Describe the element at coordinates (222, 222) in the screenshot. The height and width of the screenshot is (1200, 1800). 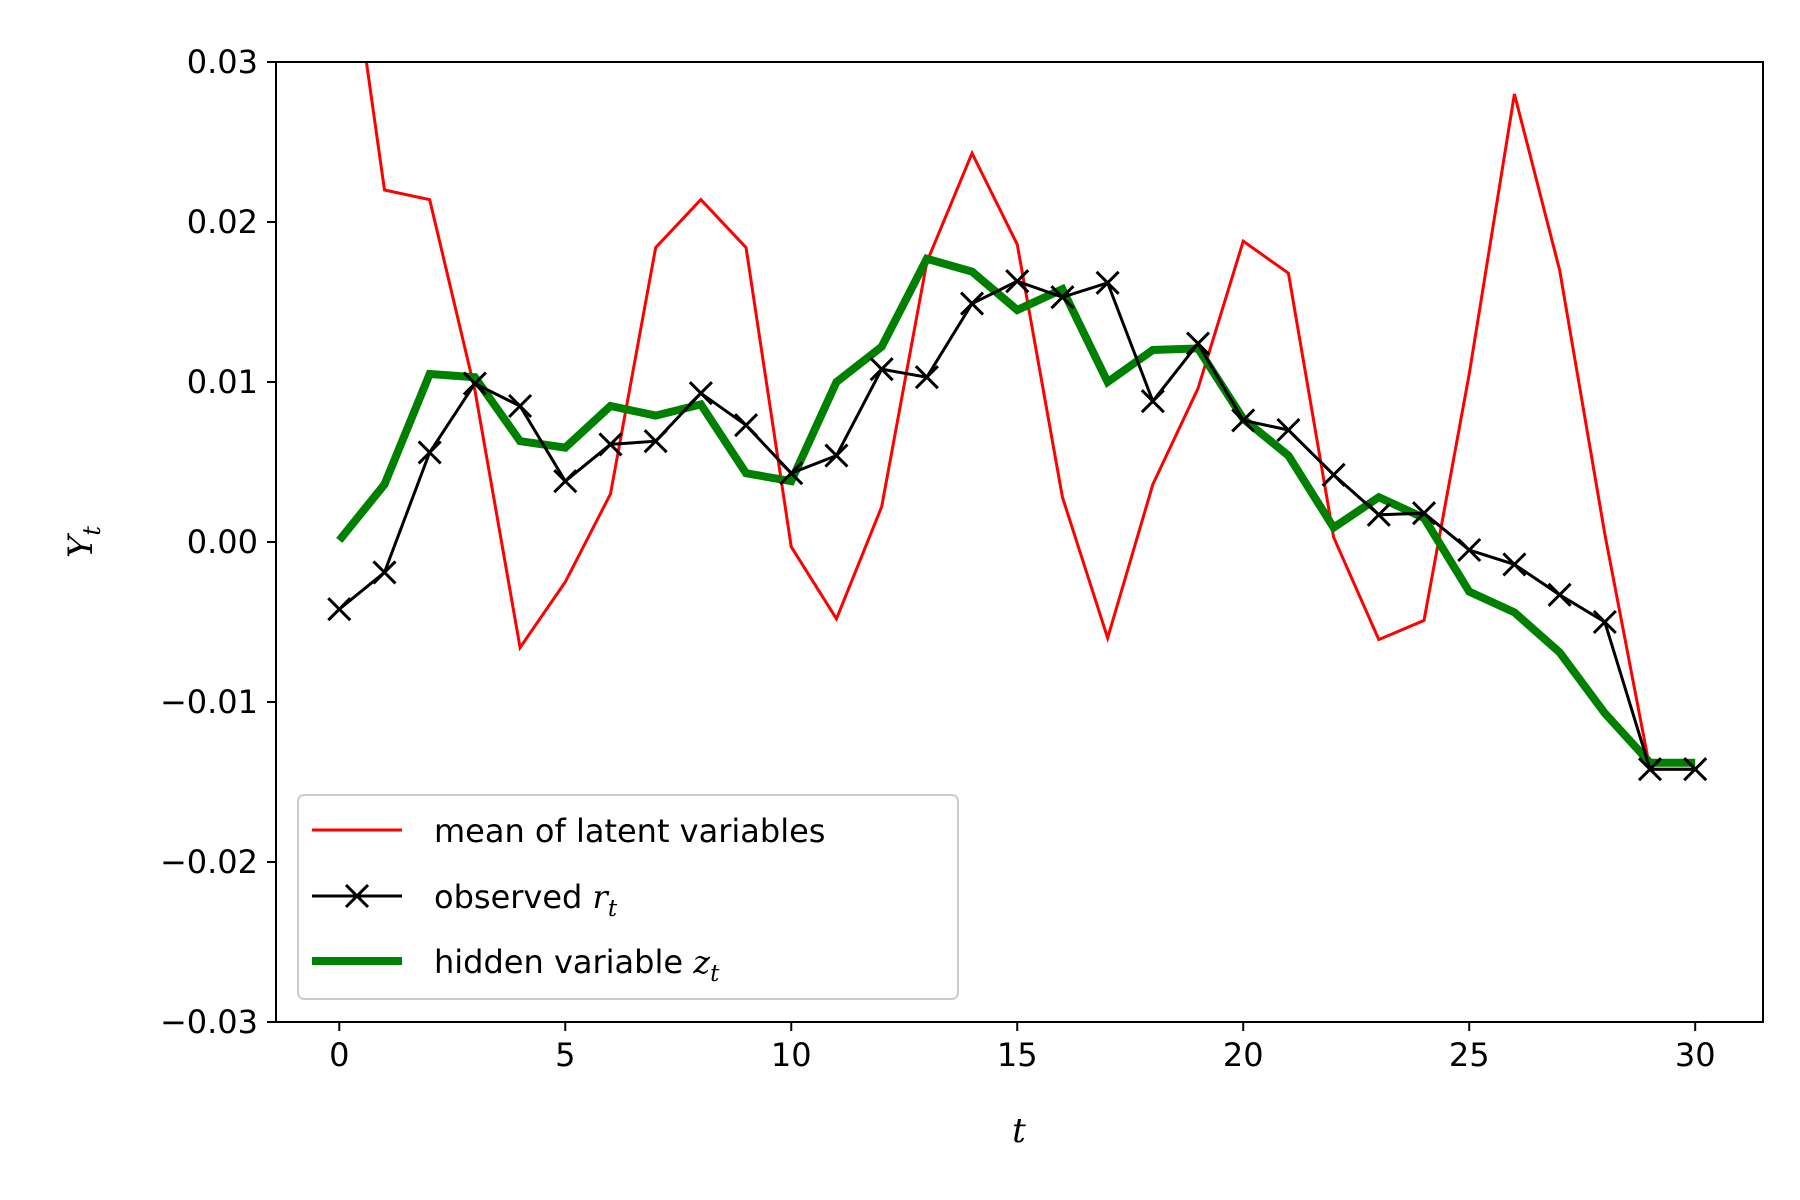
I see `y-tick-label: 0.02` at that location.